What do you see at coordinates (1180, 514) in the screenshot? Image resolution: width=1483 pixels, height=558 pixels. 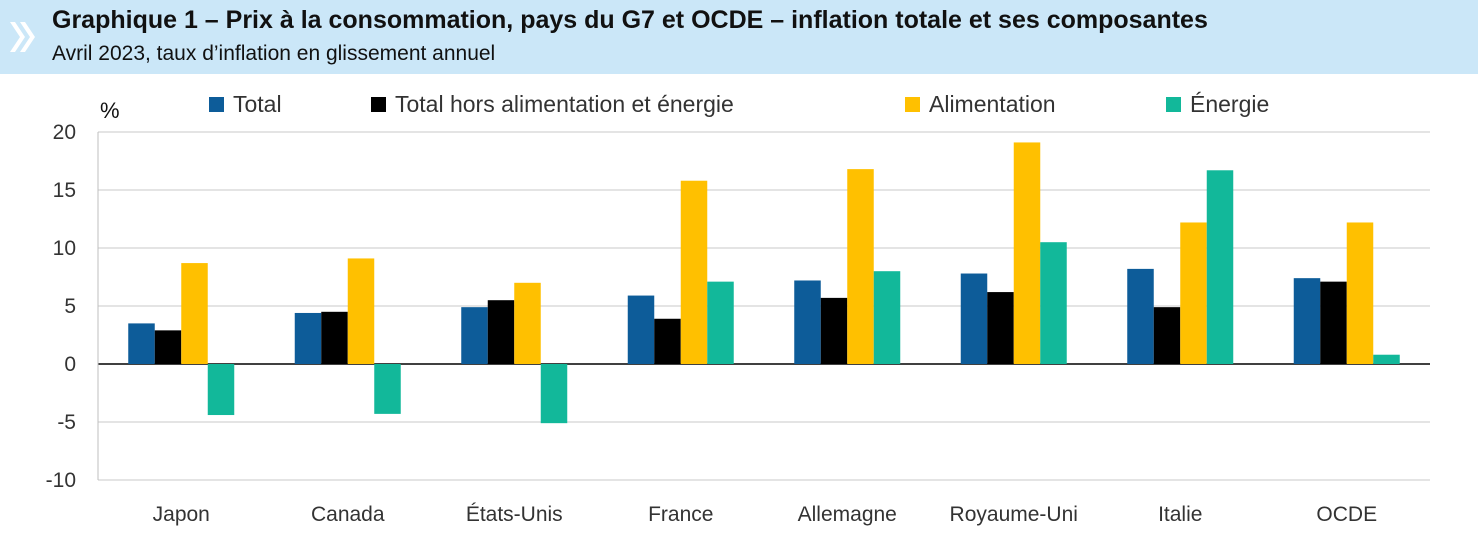 I see `x-tick-label: Italie` at bounding box center [1180, 514].